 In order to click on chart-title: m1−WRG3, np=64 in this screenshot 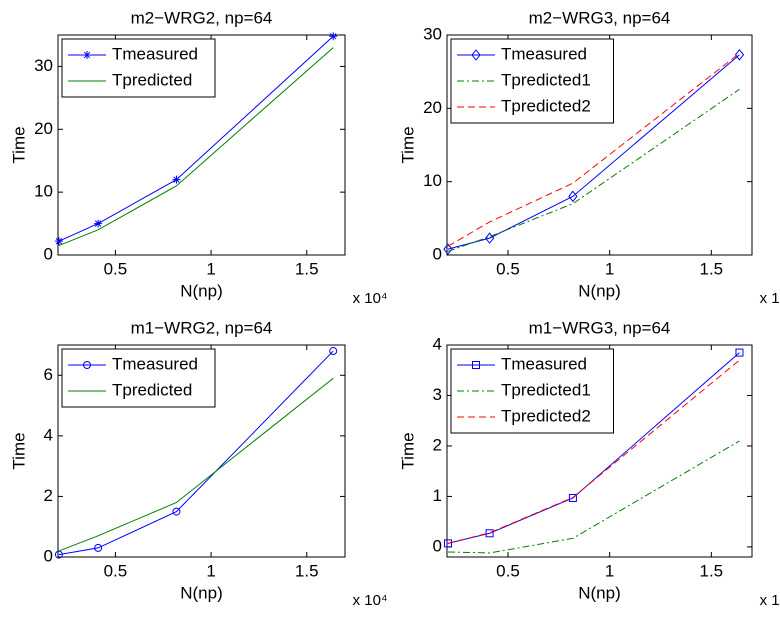, I will do `click(600, 327)`.